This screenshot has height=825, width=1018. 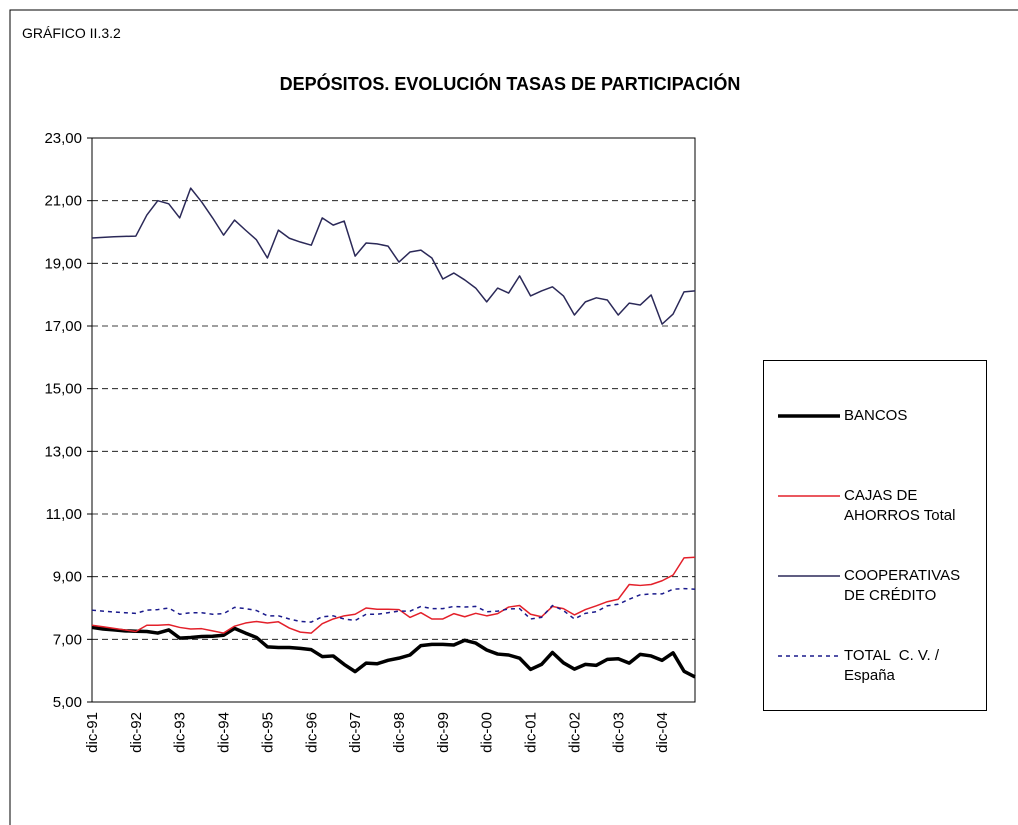 I want to click on x-tick-label: dic-03, so click(x=618, y=732).